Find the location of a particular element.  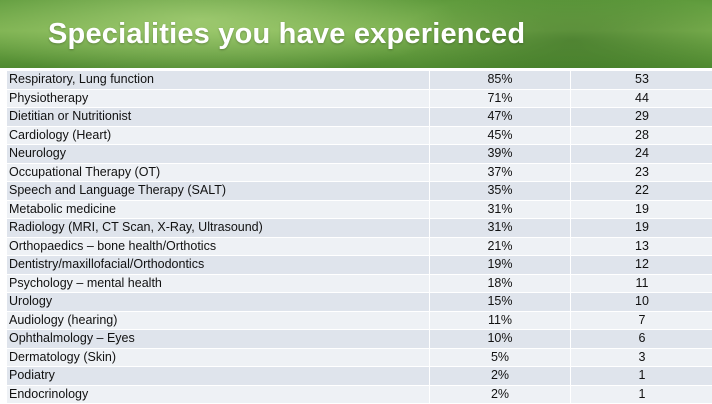

speciality-cell: Psychology – mental health is located at coordinates (218, 283).